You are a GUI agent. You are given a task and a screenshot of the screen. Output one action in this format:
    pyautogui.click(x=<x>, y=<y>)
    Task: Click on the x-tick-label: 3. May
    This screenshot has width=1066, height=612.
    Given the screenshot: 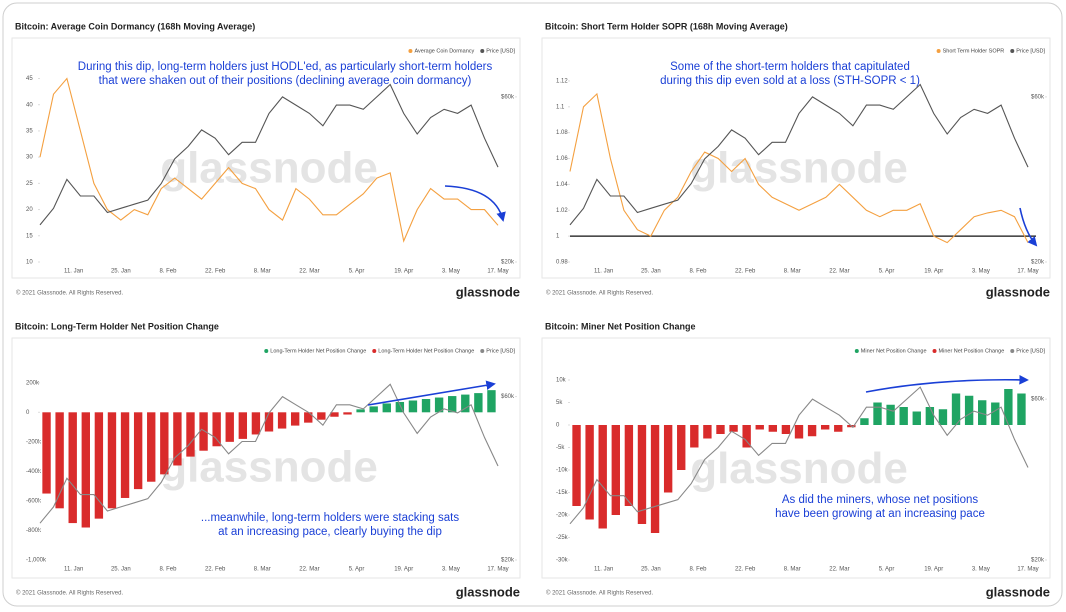 What is the action you would take?
    pyautogui.click(x=981, y=570)
    